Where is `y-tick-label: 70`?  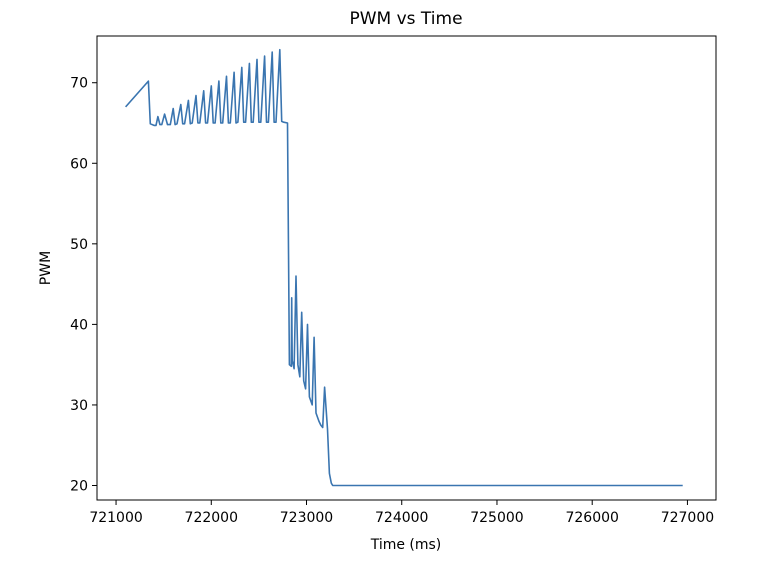
y-tick-label: 70 is located at coordinates (79, 84).